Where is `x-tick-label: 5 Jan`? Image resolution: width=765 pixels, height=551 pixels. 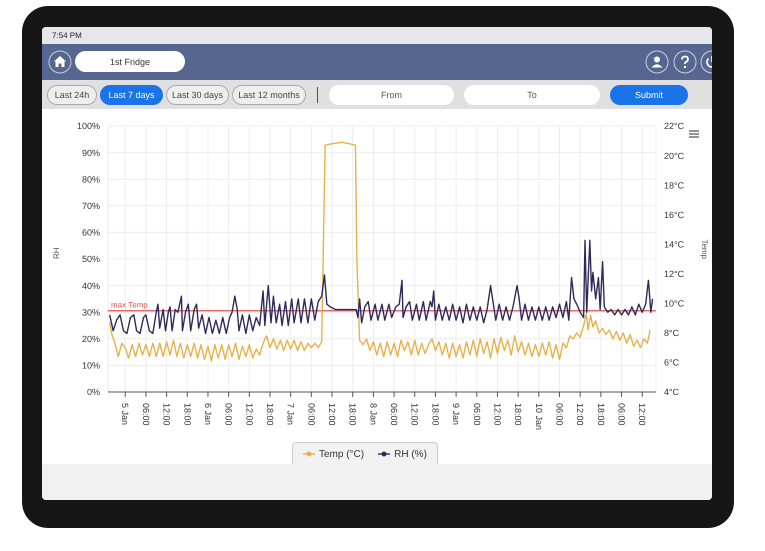 x-tick-label: 5 Jan is located at coordinates (125, 414).